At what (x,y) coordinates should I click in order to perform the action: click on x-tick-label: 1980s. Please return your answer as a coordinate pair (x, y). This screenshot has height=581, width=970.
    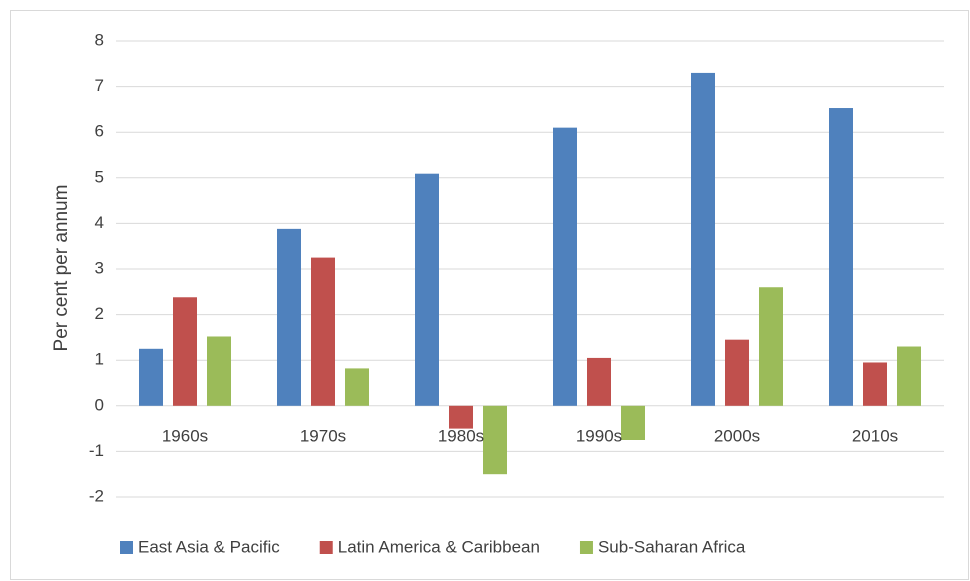
    Looking at the image, I should click on (461, 435).